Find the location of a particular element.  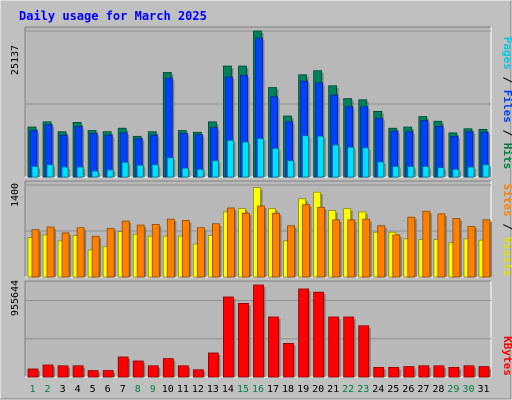

day-label: 1 is located at coordinates (33, 389).